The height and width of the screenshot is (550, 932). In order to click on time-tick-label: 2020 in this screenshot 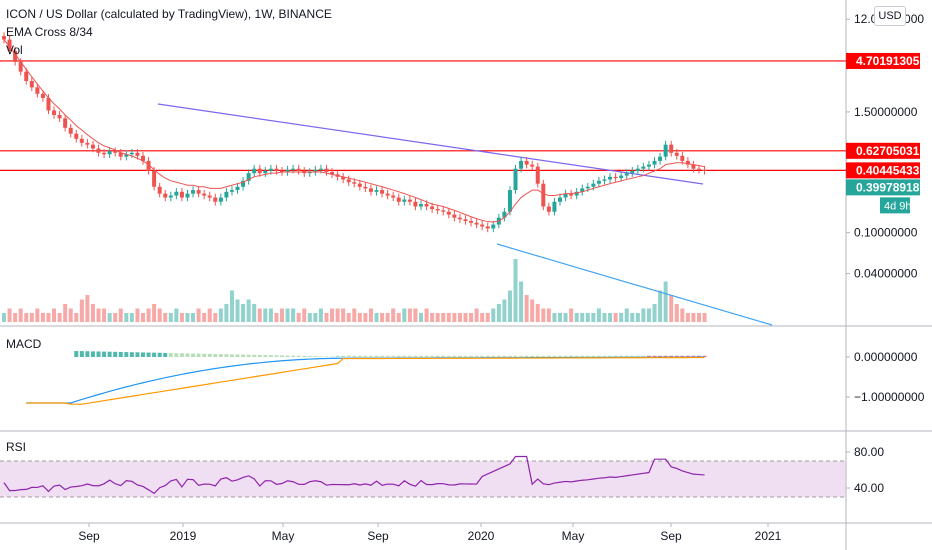, I will do `click(481, 536)`.